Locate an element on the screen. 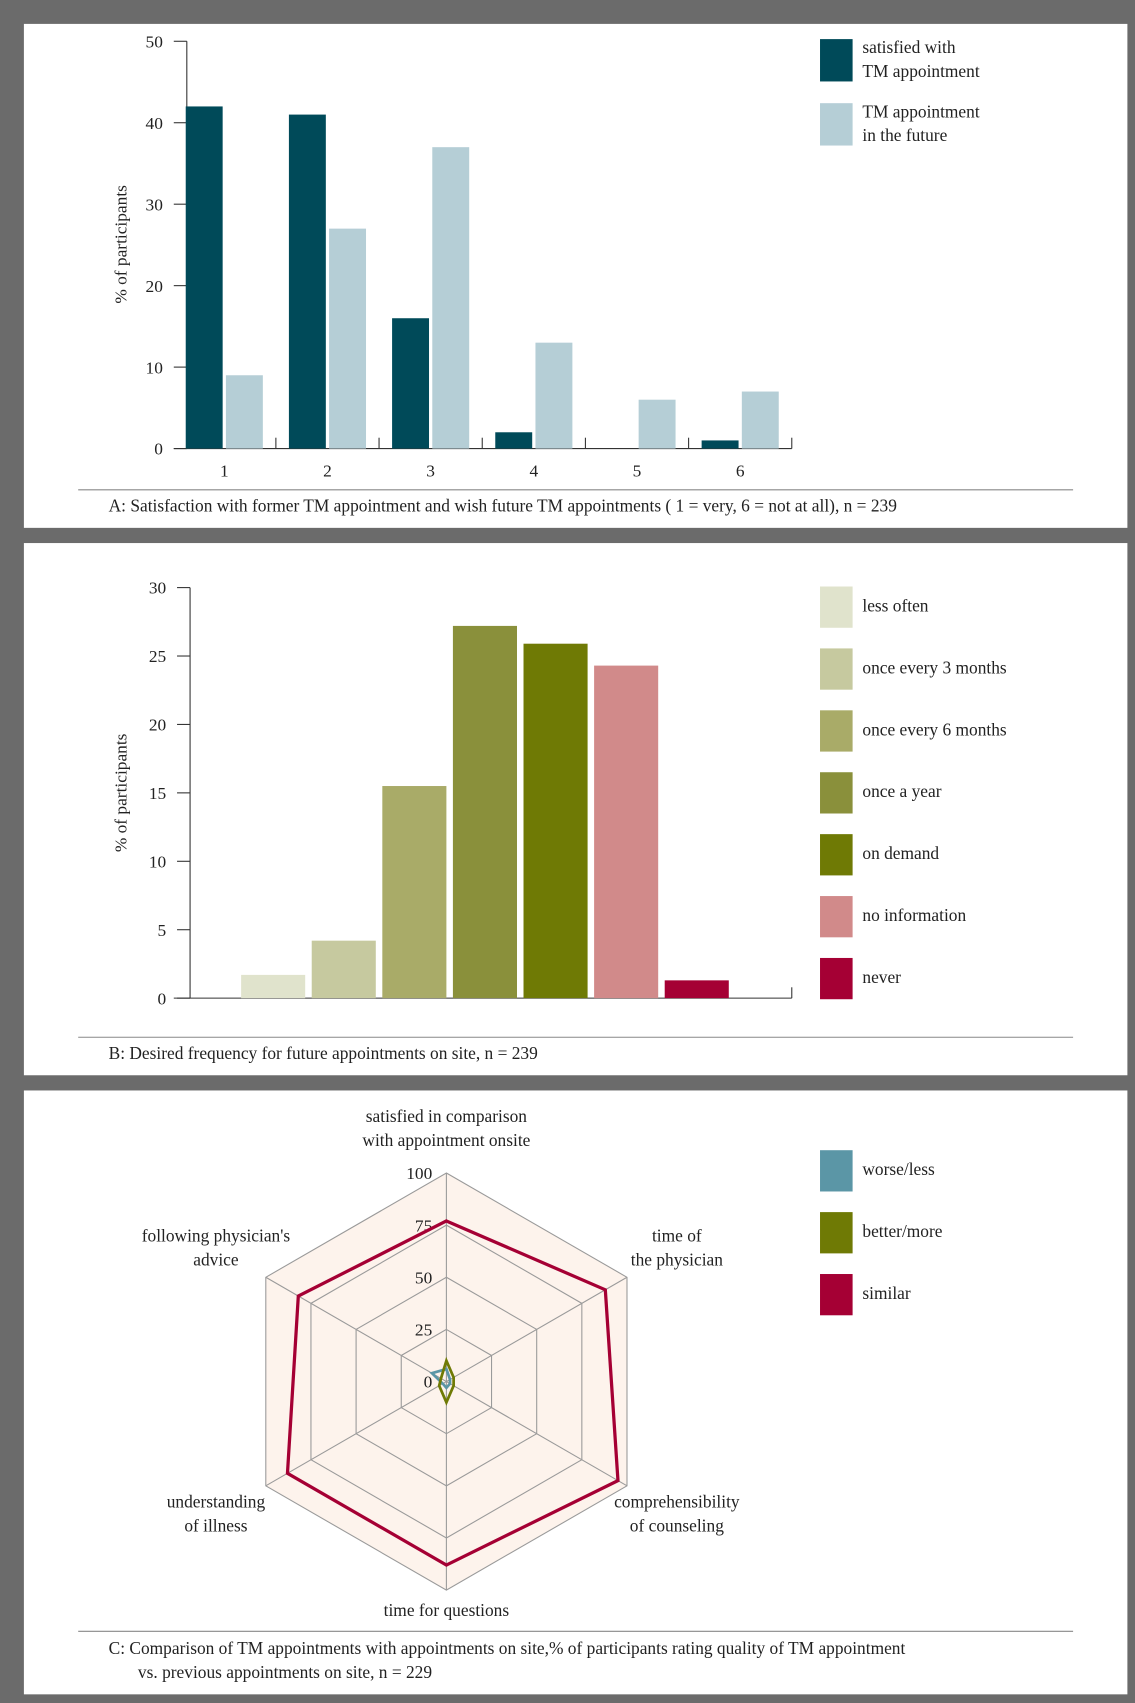 The image size is (1135, 1703). y-tick-label: 50 is located at coordinates (155, 41).